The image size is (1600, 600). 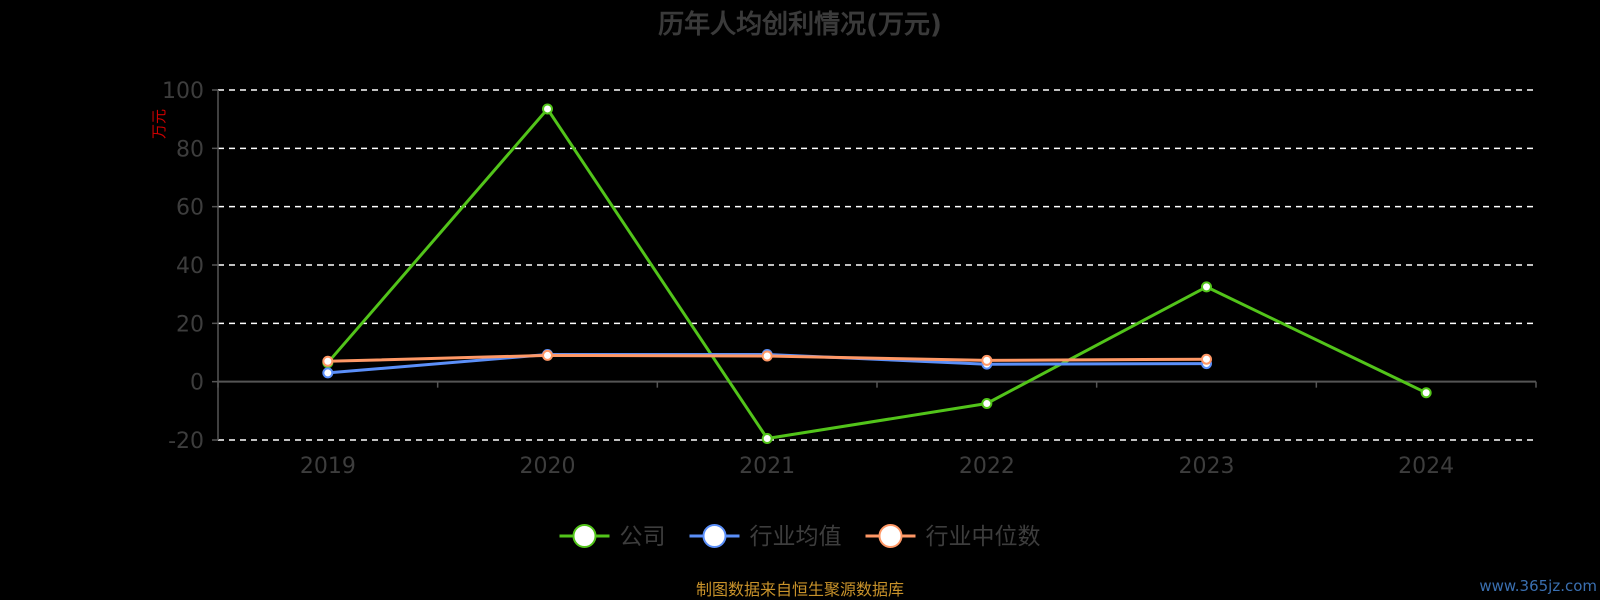 What do you see at coordinates (1207, 466) in the screenshot?
I see `x-tick-label: 2023` at bounding box center [1207, 466].